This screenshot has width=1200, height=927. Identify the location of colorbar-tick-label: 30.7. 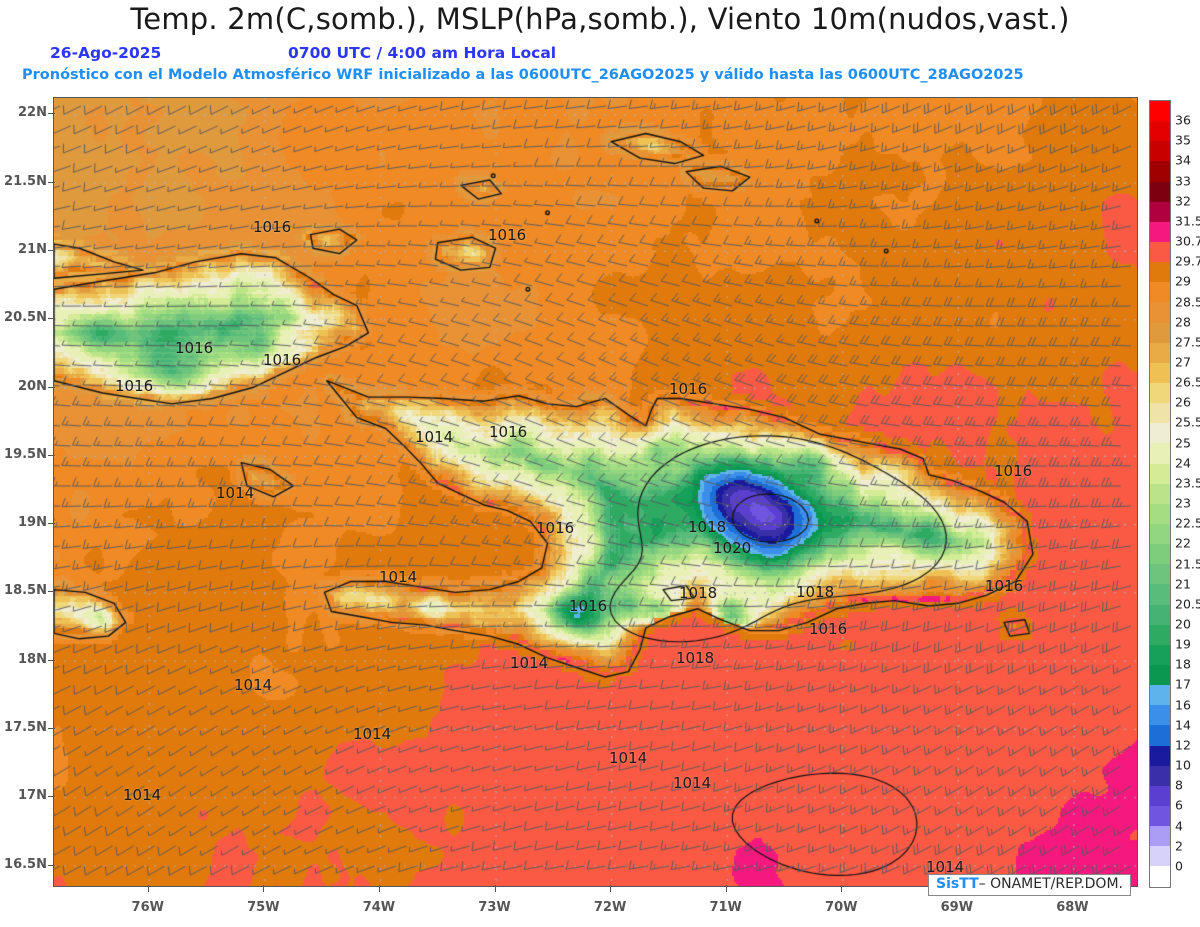
(1187, 241).